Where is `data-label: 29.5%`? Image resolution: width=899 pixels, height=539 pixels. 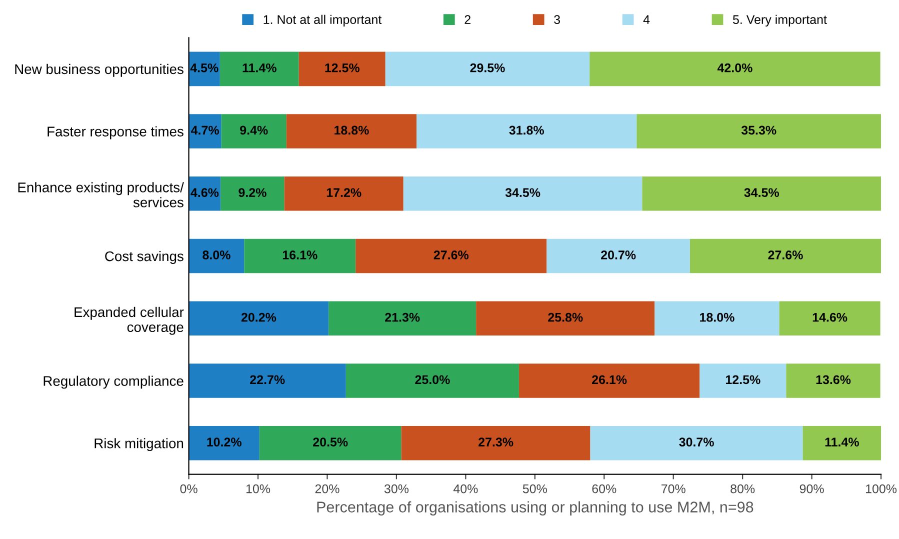
data-label: 29.5% is located at coordinates (487, 67).